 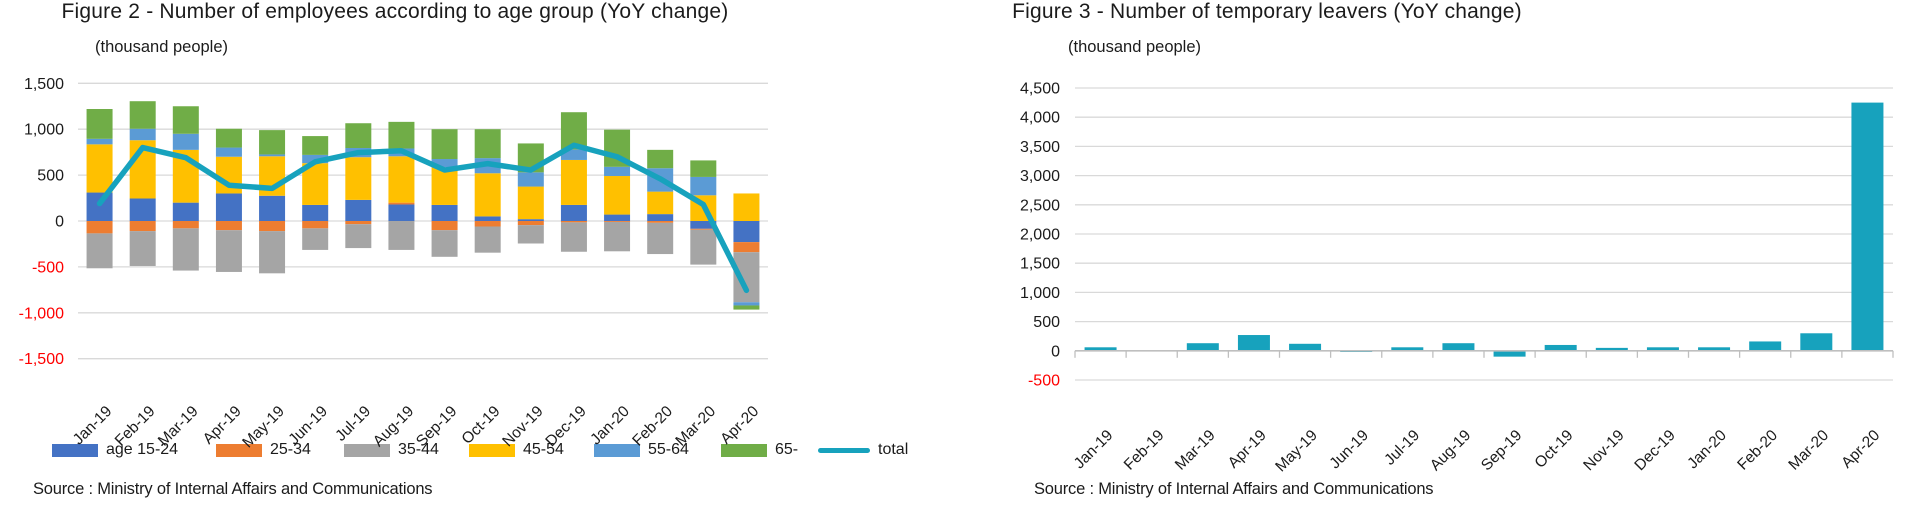 What do you see at coordinates (1040, 293) in the screenshot?
I see `y-tick-label: 1,000` at bounding box center [1040, 293].